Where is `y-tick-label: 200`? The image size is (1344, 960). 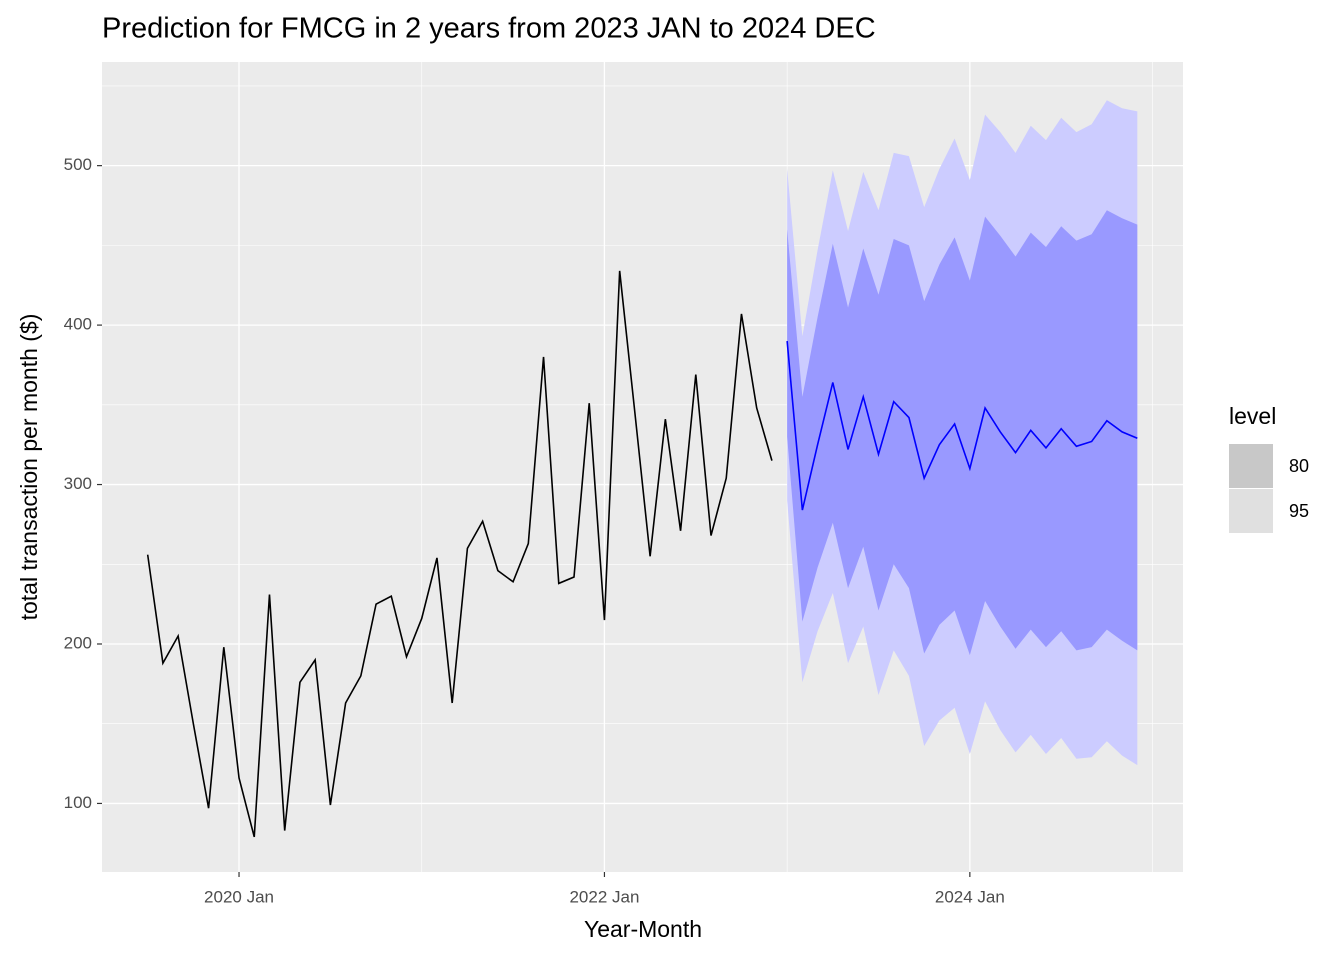 y-tick-label: 200 is located at coordinates (78, 642).